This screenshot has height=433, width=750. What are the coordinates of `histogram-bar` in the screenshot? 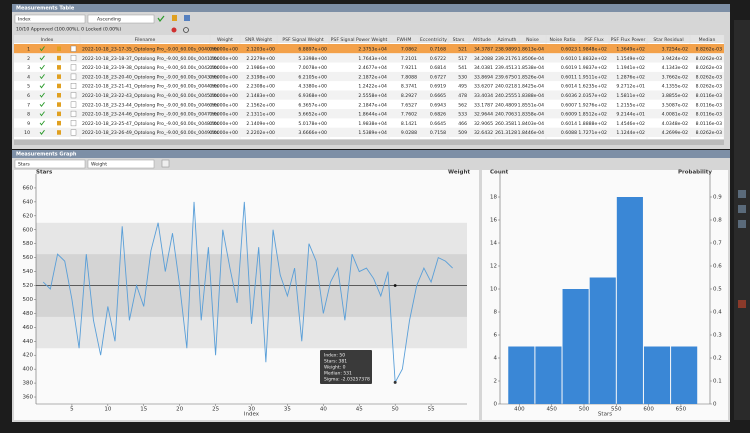 It's located at (684, 375).